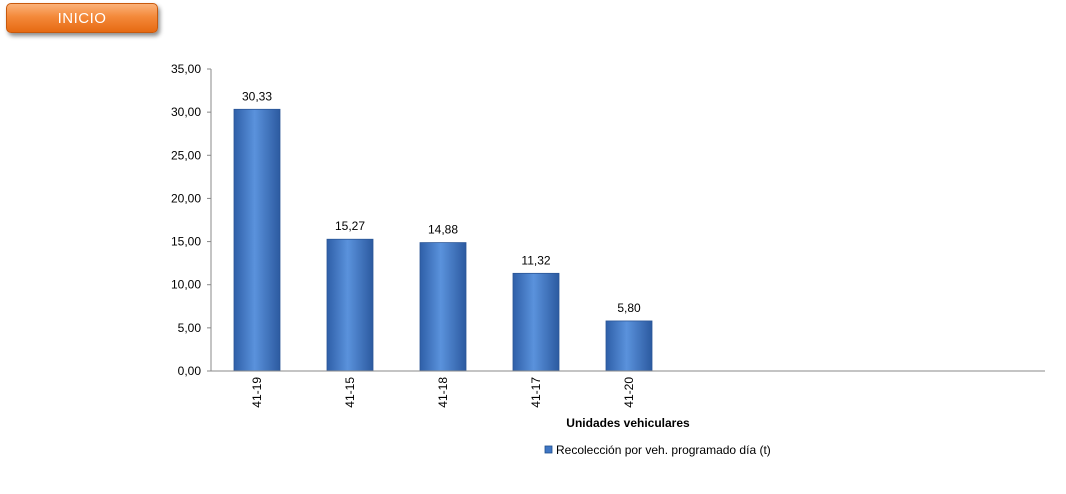  What do you see at coordinates (190, 328) in the screenshot?
I see `y-tick-label: 5,00` at bounding box center [190, 328].